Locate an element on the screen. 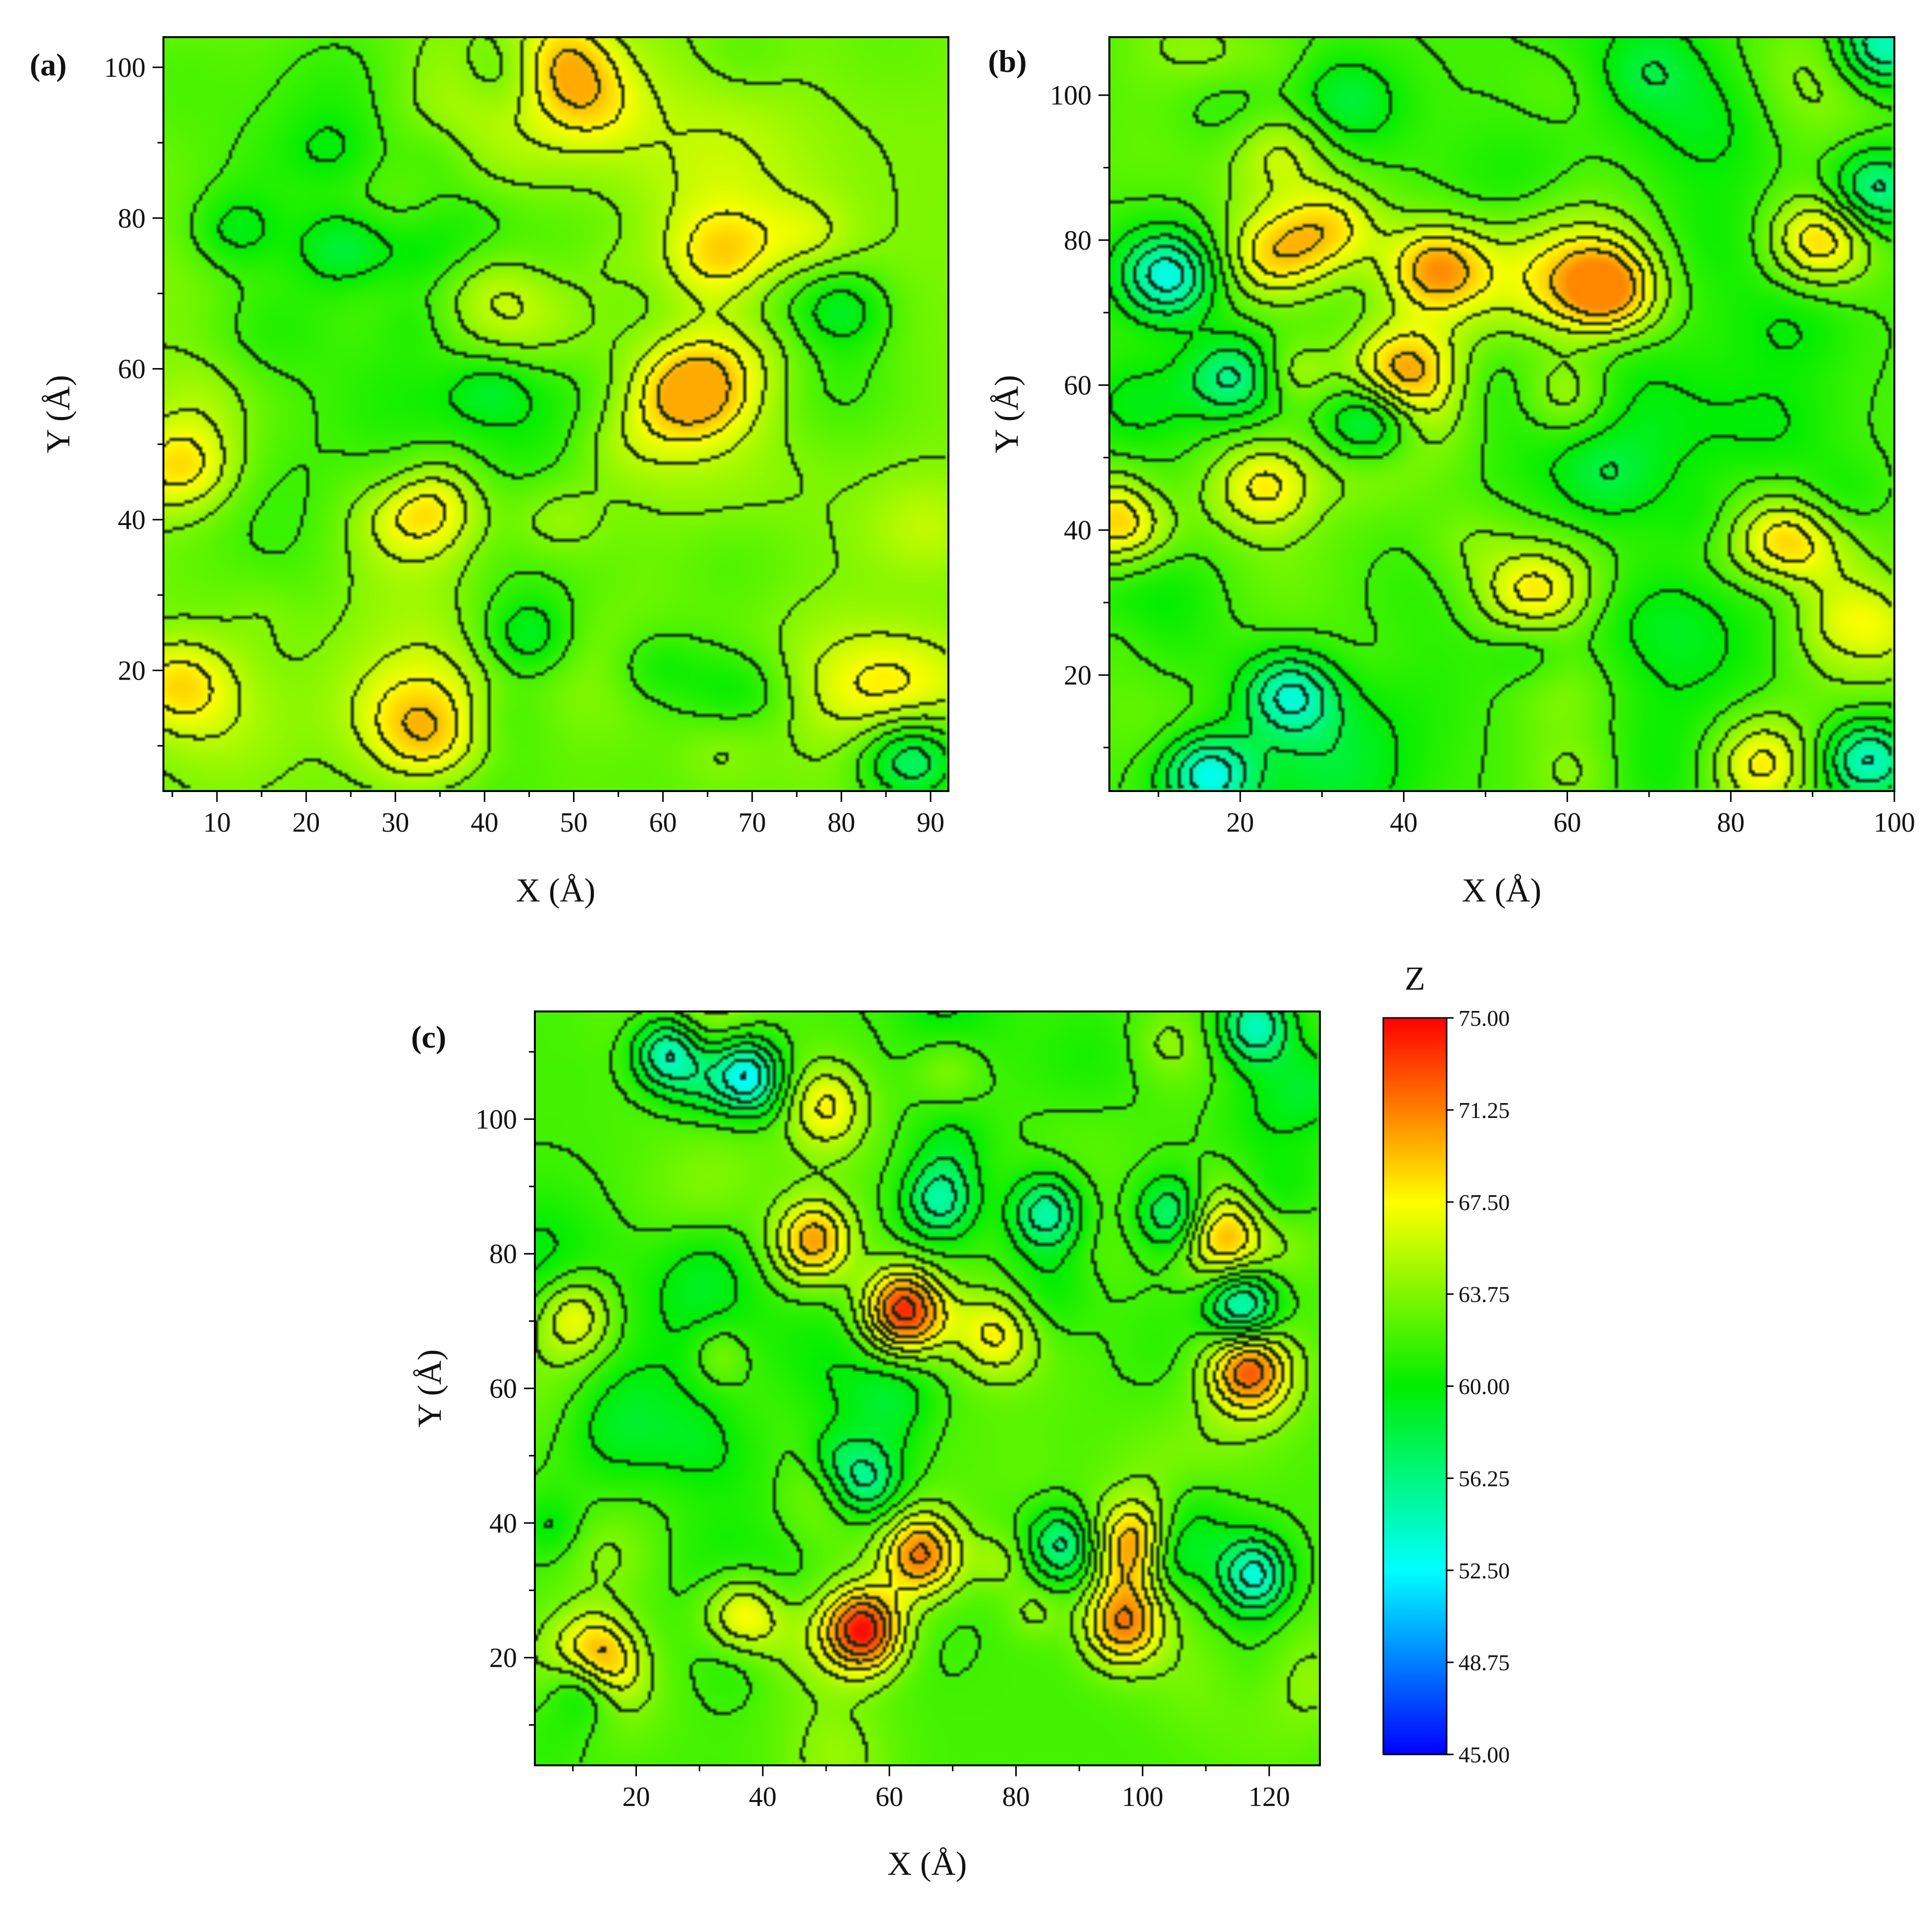  y-ticks-b: 20 40 60 80 100 is located at coordinates (1079, 414).